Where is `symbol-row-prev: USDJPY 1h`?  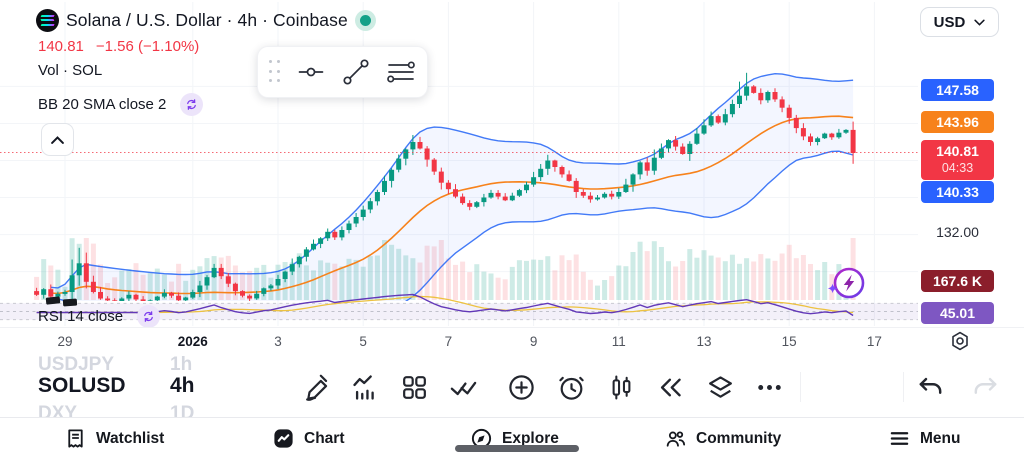 symbol-row-prev: USDJPY 1h is located at coordinates (115, 365).